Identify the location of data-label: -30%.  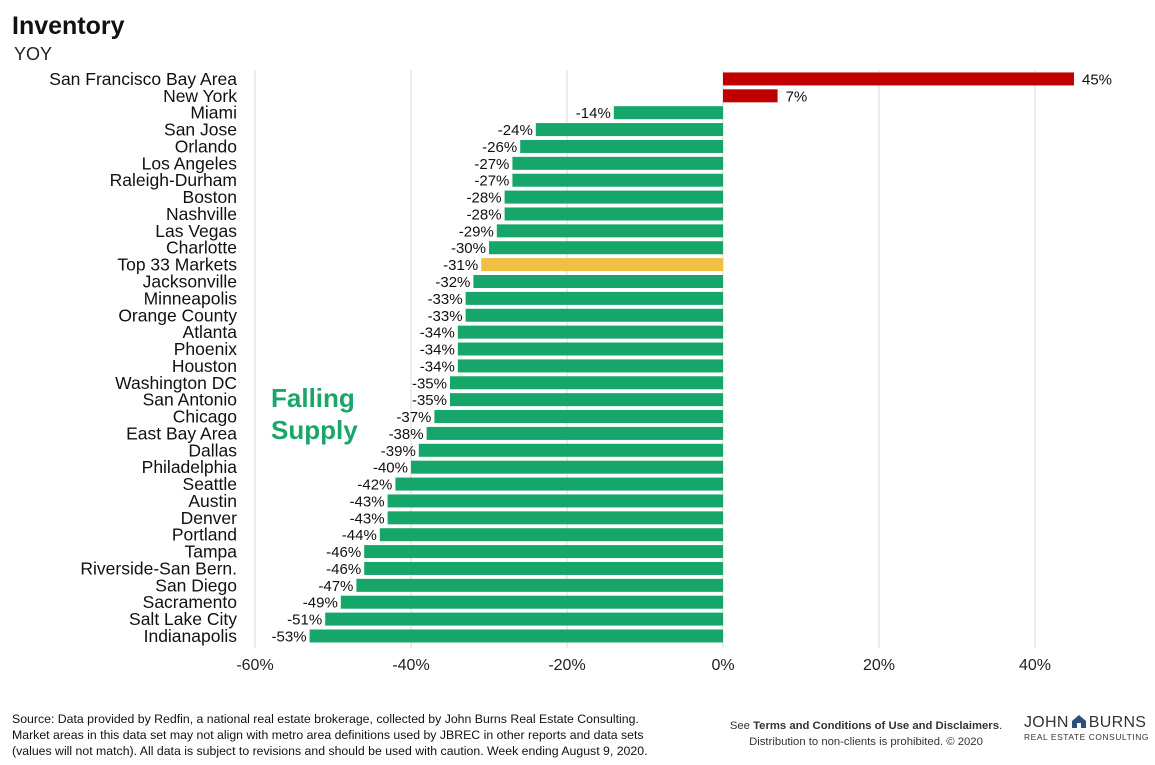
(468, 248).